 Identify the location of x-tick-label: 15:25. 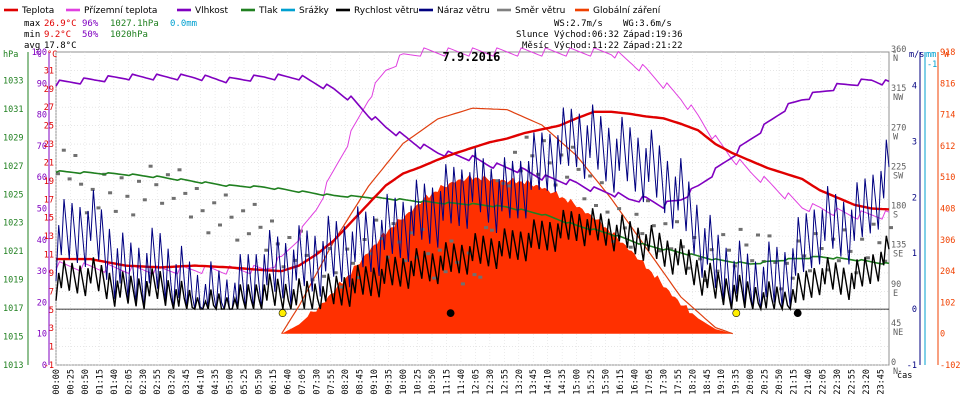
(592, 382).